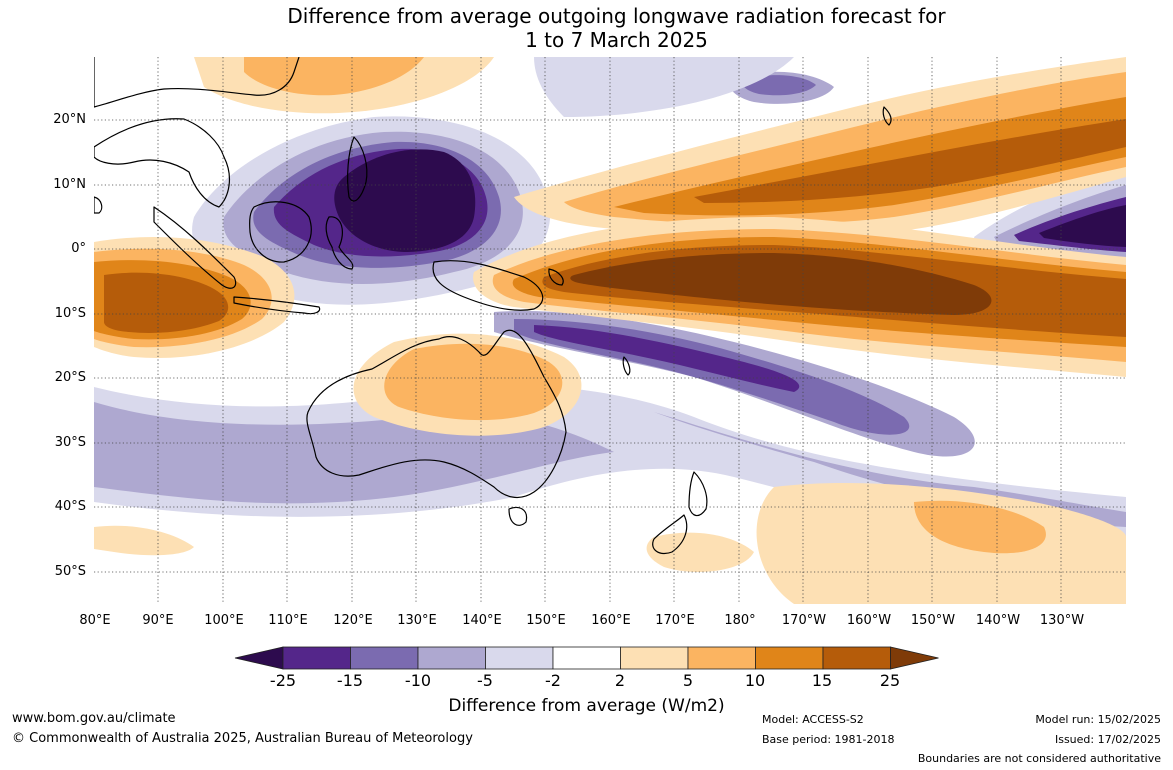 The width and height of the screenshot is (1173, 770). What do you see at coordinates (620, 680) in the screenshot?
I see `colorbar-label-2: 2` at bounding box center [620, 680].